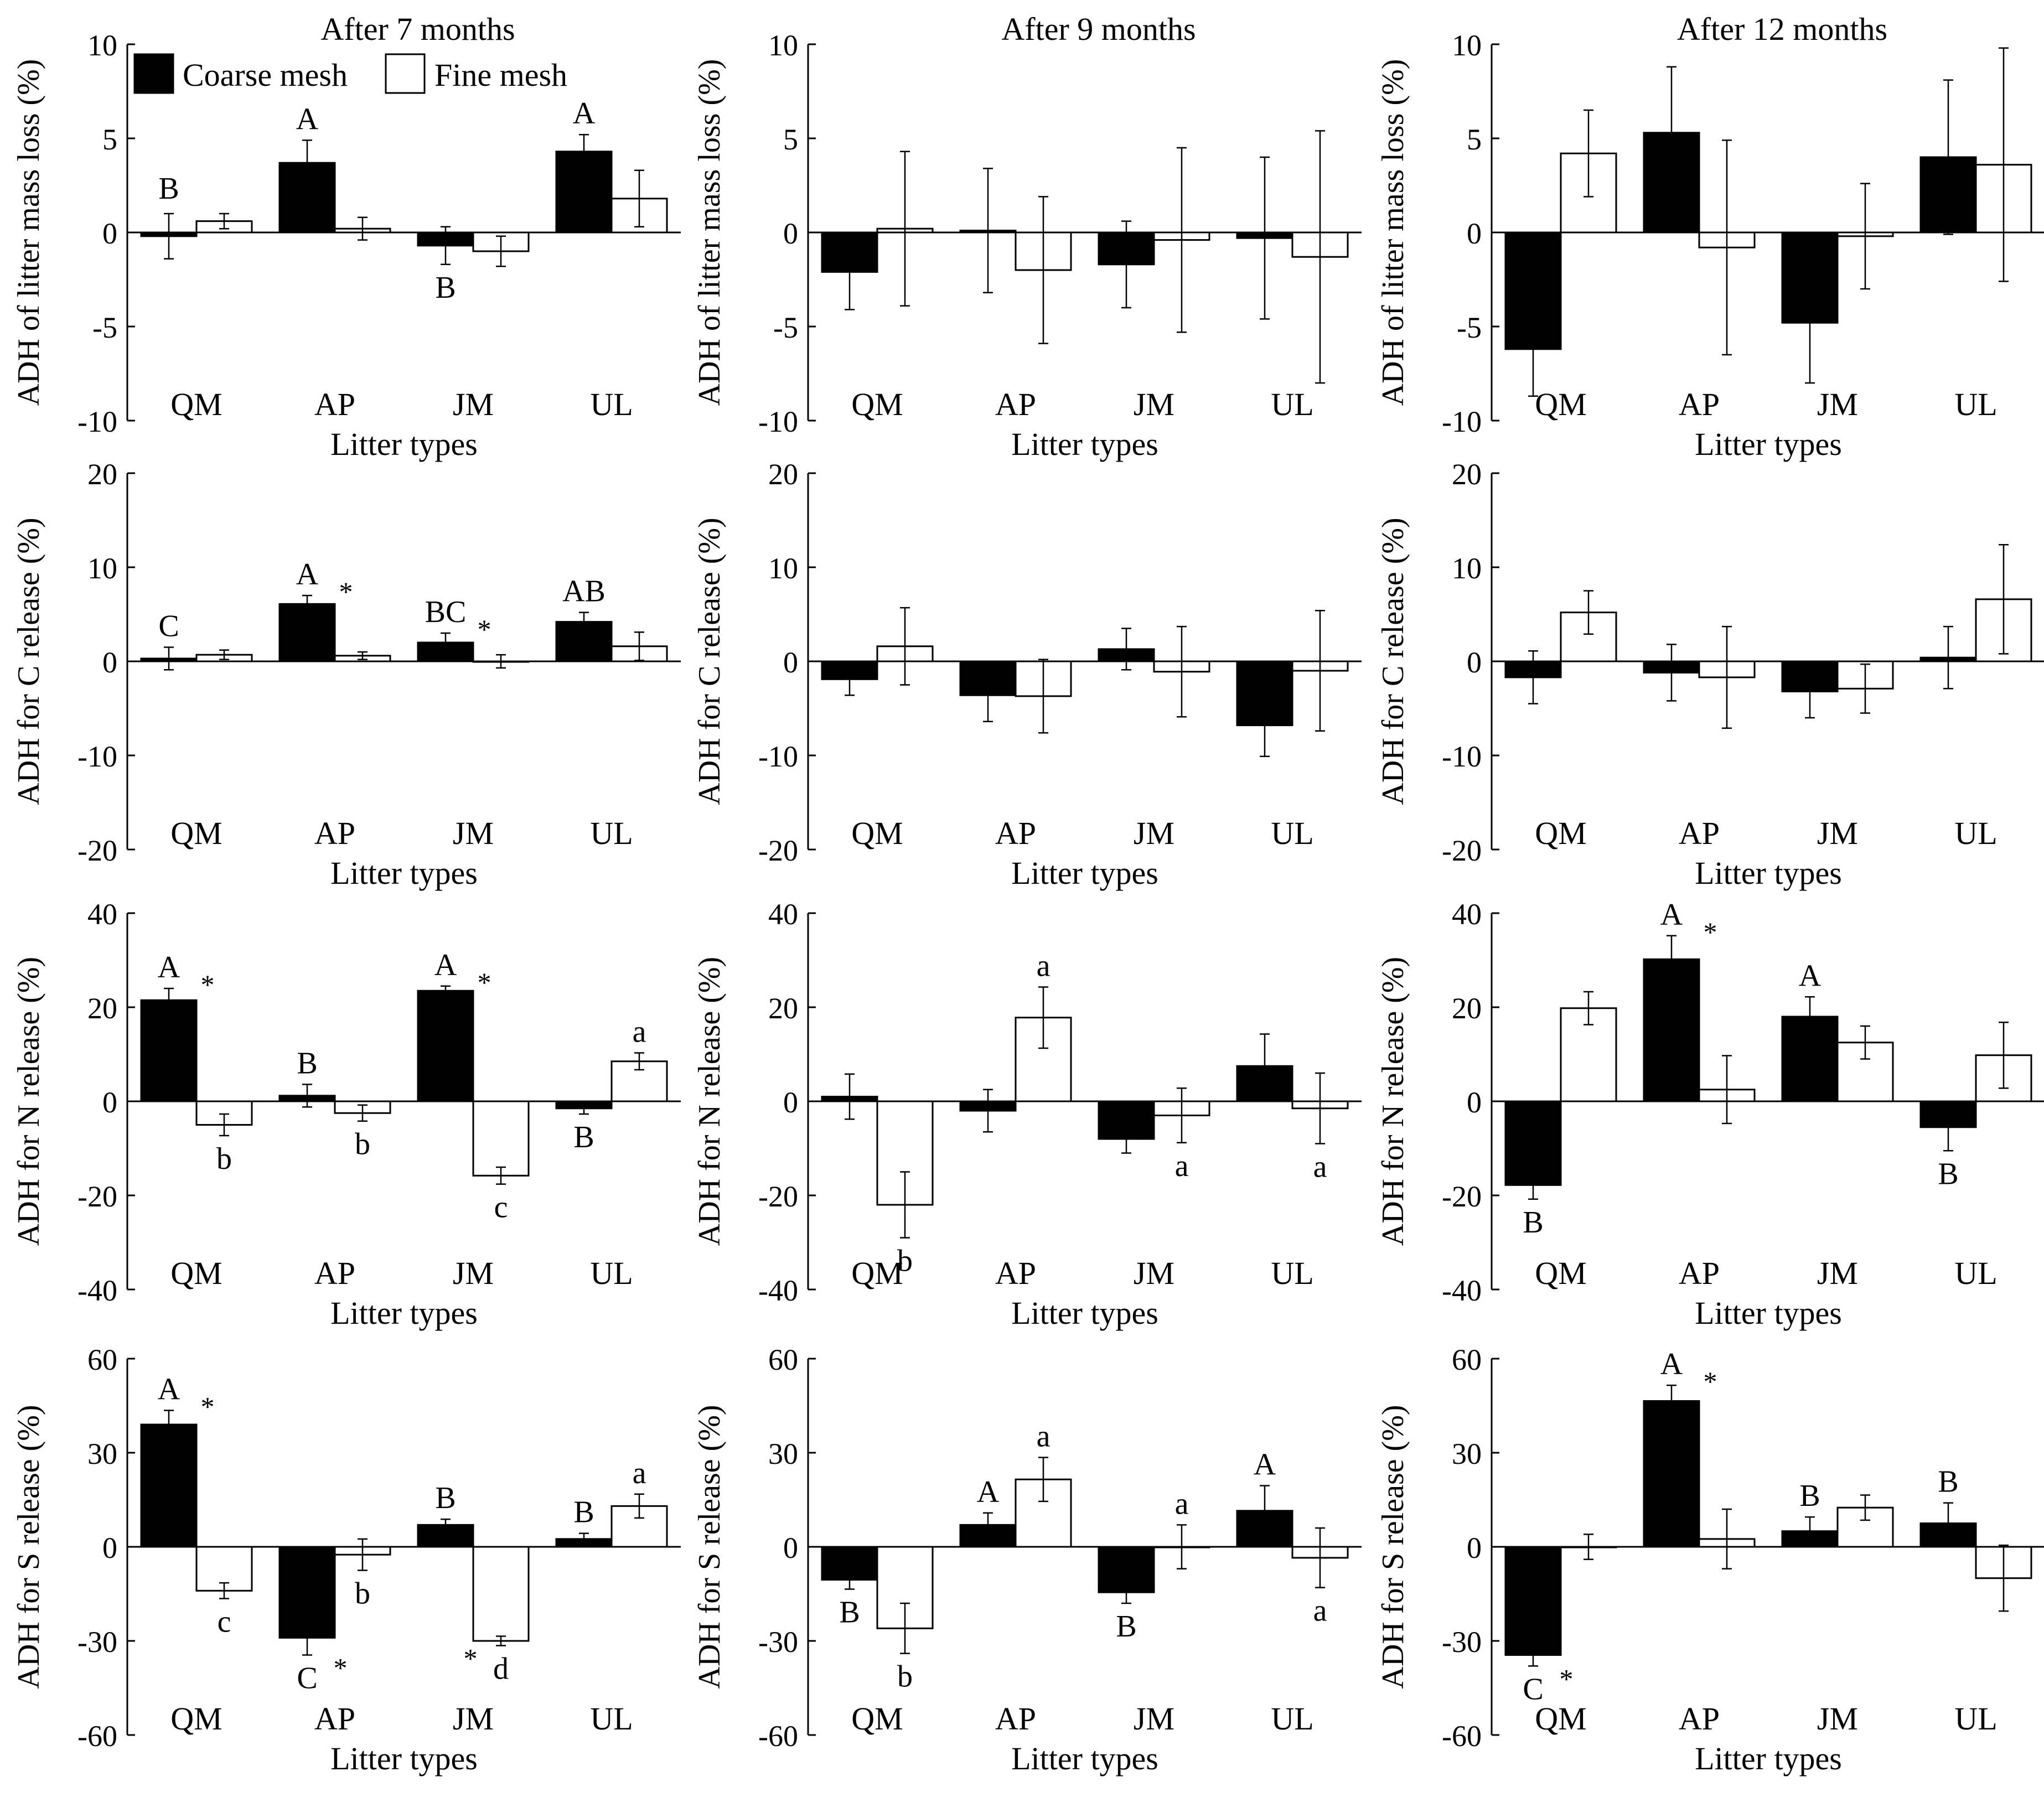 This screenshot has width=2044, height=1818. Describe the element at coordinates (783, 474) in the screenshot. I see `y-tick-label: 20` at that location.